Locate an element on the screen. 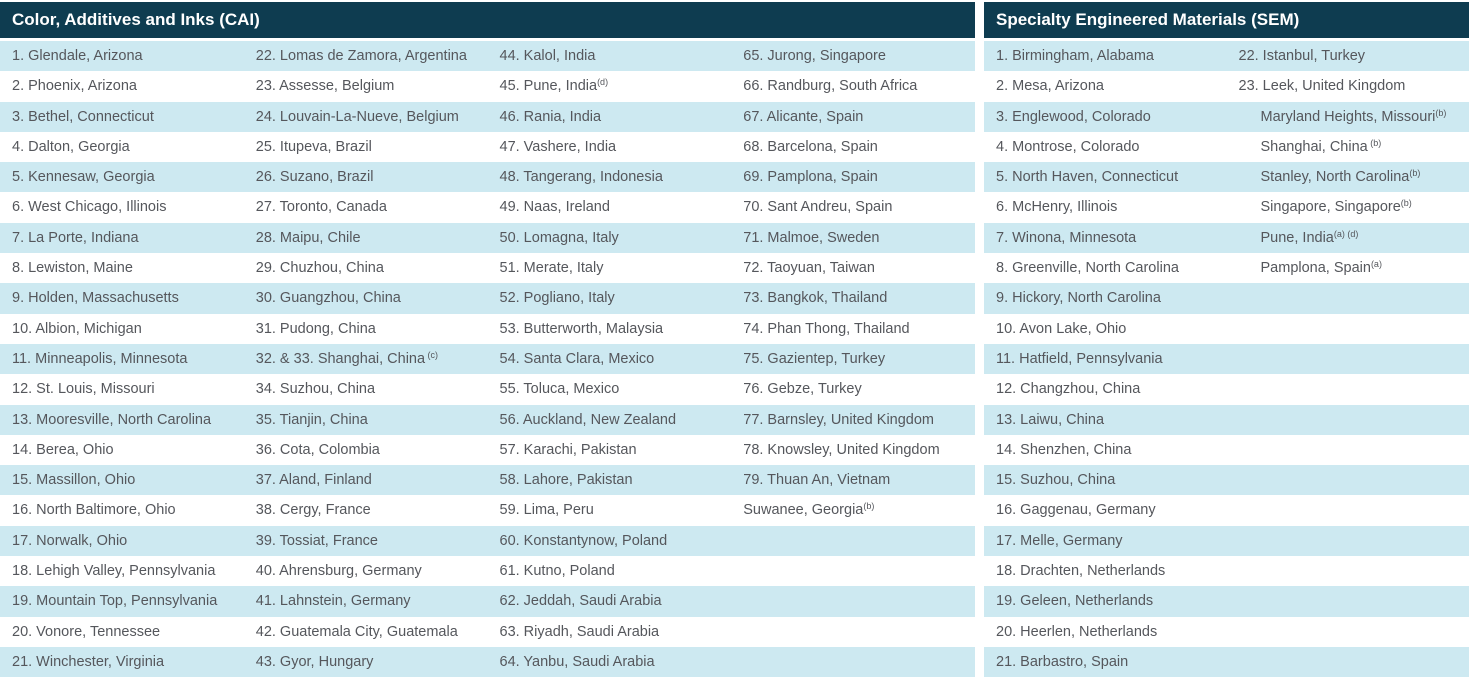 This screenshot has height=691, width=1469. location-cell: 20. Heerlen, Netherlands is located at coordinates (1105, 632).